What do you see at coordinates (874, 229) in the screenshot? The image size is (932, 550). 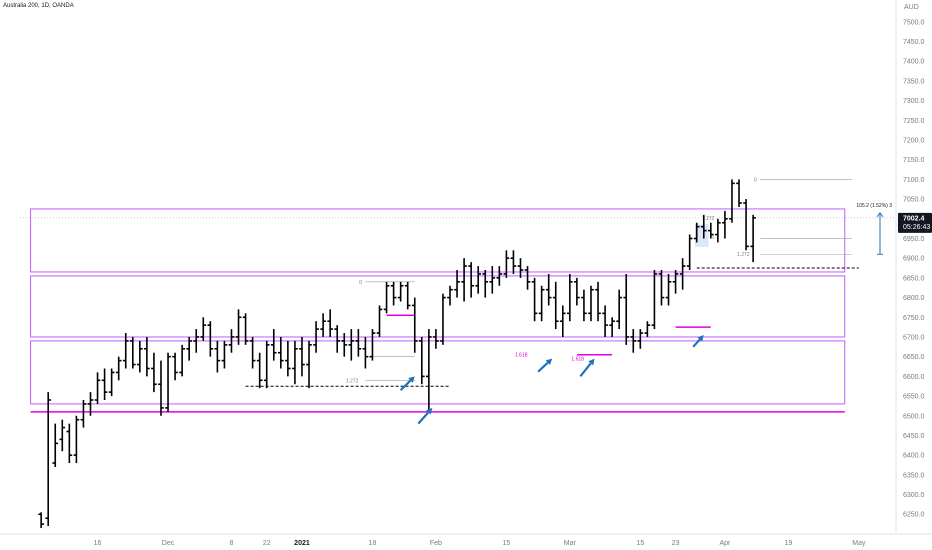 I see `measure-tool: 105.2 (1.52%) 3` at bounding box center [874, 229].